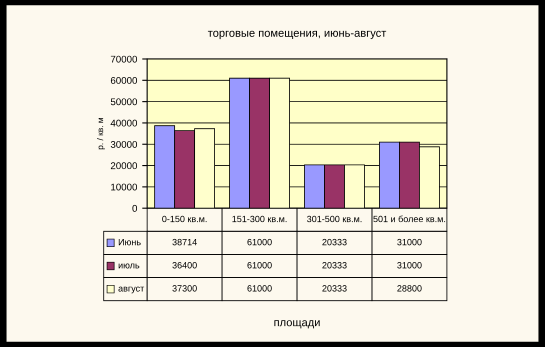 The image size is (545, 347). What do you see at coordinates (409, 288) in the screenshot?
I see `data-label: 28800` at bounding box center [409, 288].